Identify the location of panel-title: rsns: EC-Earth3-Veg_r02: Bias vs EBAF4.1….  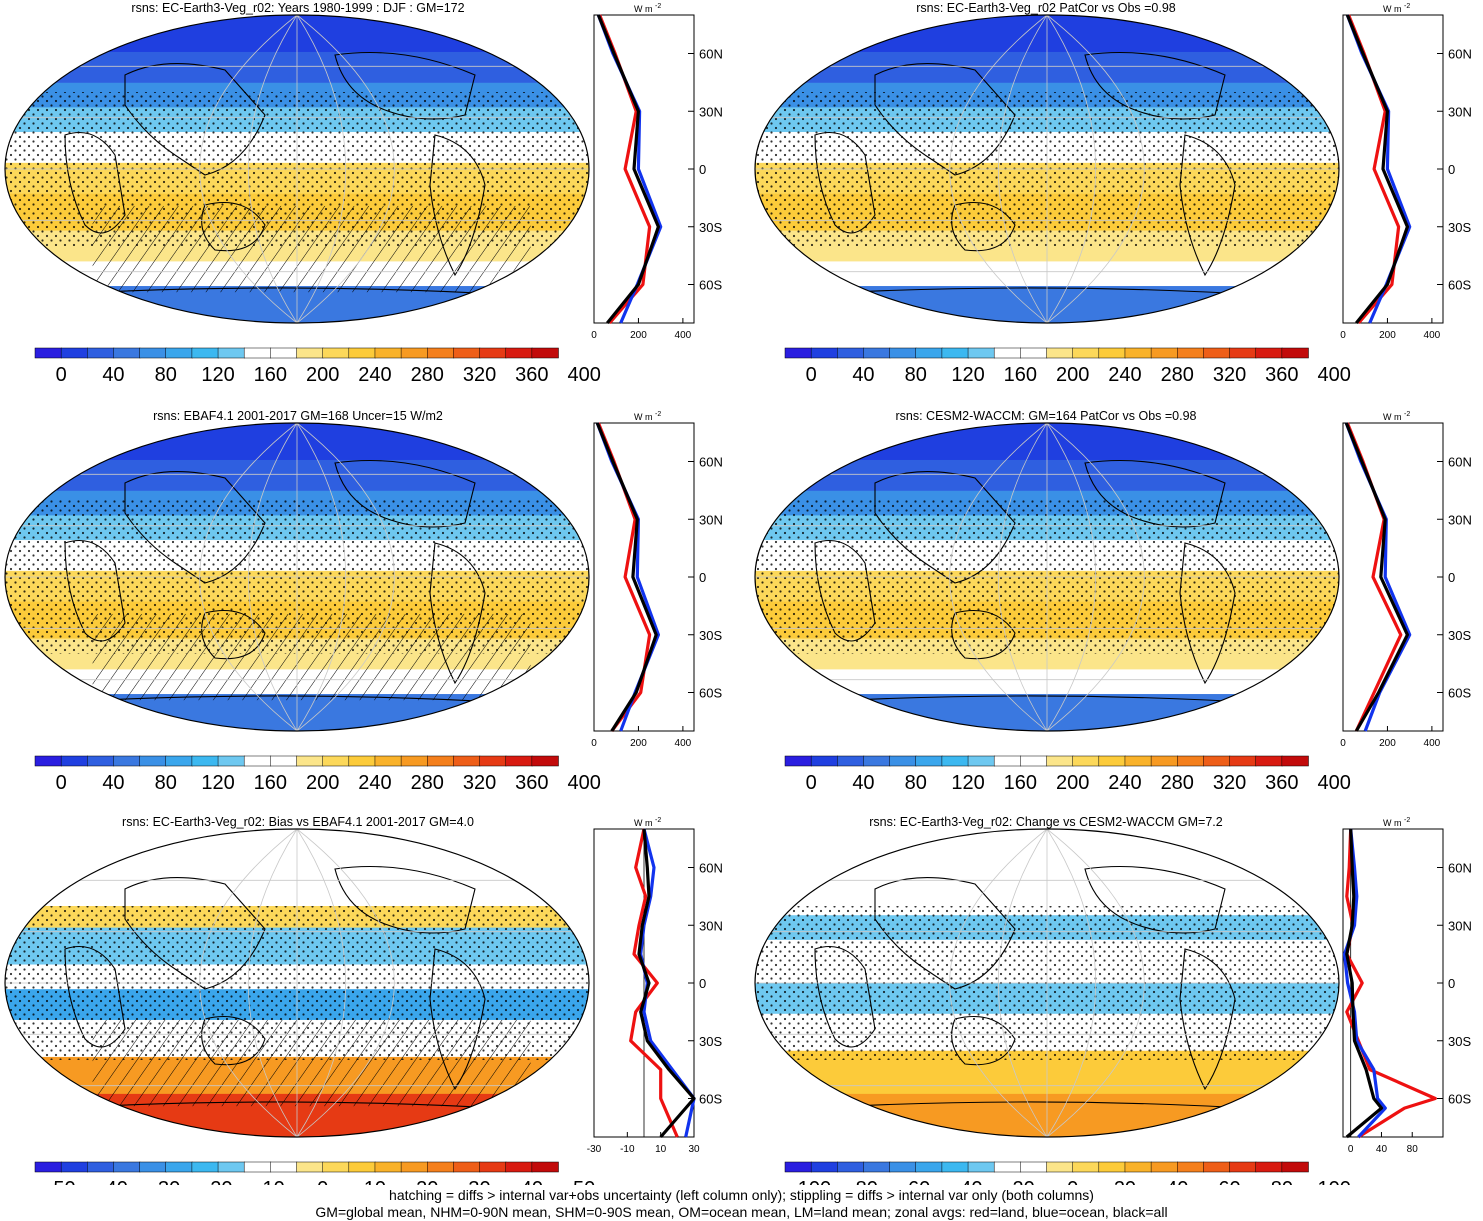
(298, 822).